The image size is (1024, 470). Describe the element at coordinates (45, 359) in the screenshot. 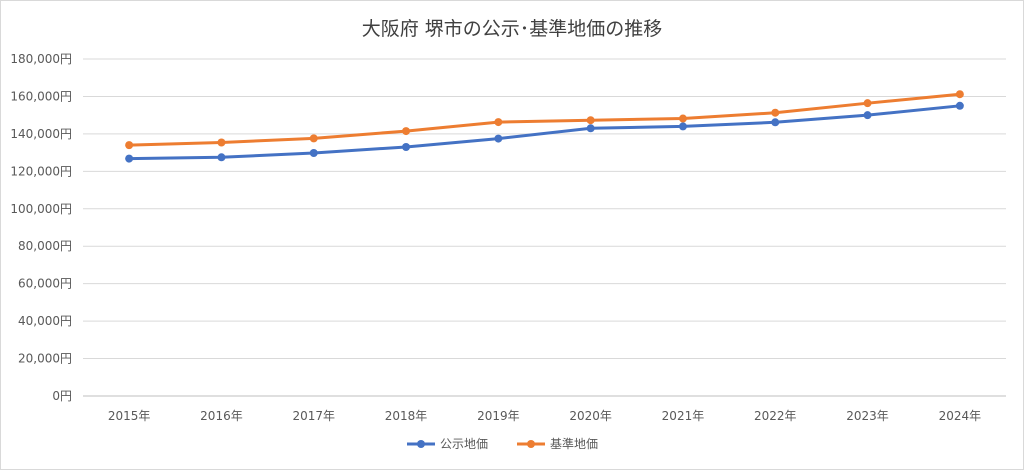

I see `y-tick-label: 20,000円` at that location.